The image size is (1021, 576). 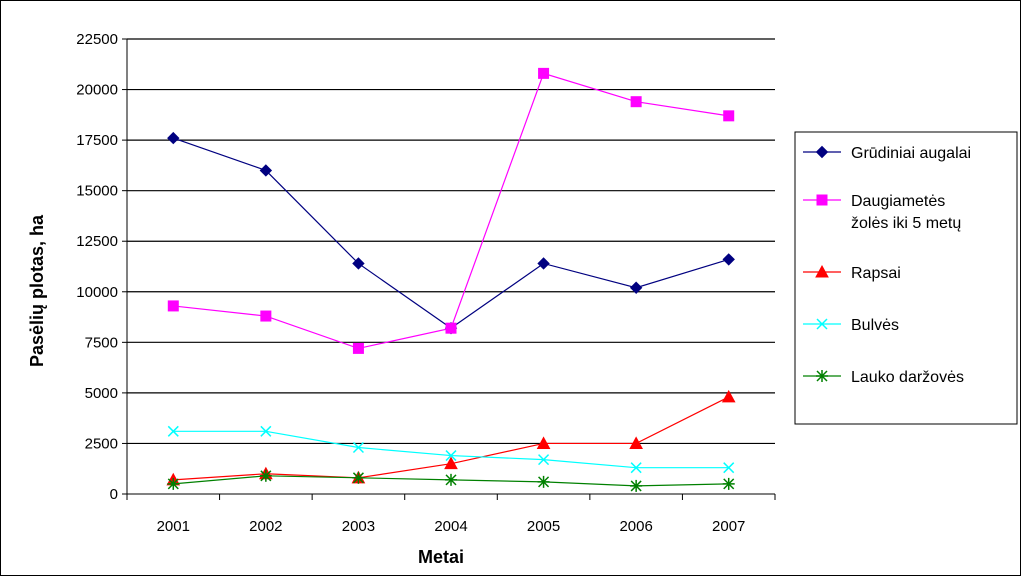 What do you see at coordinates (907, 377) in the screenshot?
I see `legend-label: Lauko daržovės` at bounding box center [907, 377].